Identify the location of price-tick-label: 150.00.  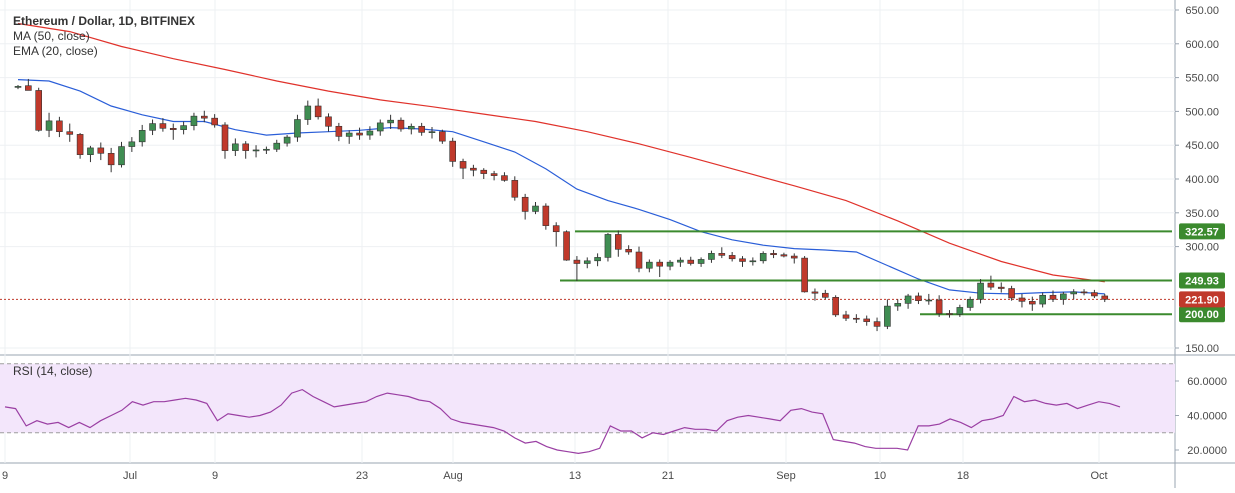
(1202, 349).